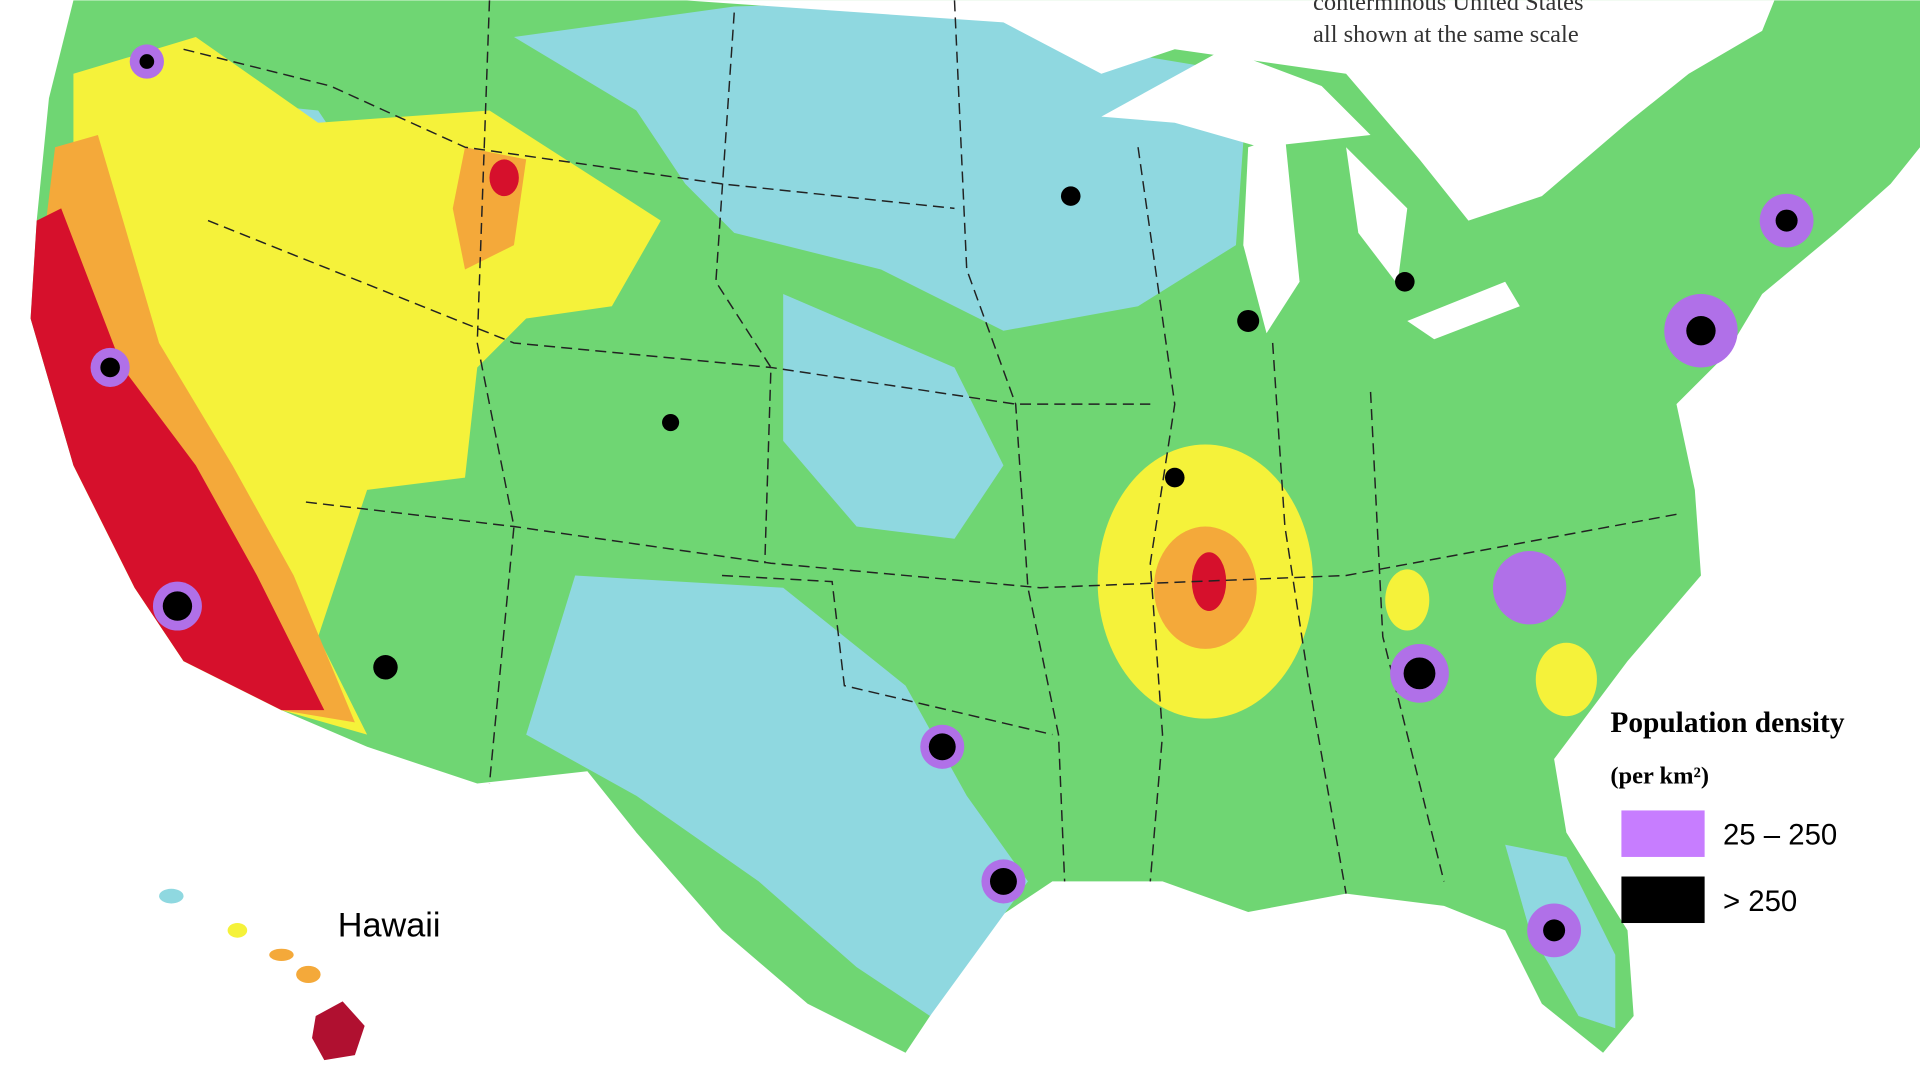 The width and height of the screenshot is (1920, 1080). What do you see at coordinates (1566, 679) in the screenshot?
I see `moderate-hazard-sc` at bounding box center [1566, 679].